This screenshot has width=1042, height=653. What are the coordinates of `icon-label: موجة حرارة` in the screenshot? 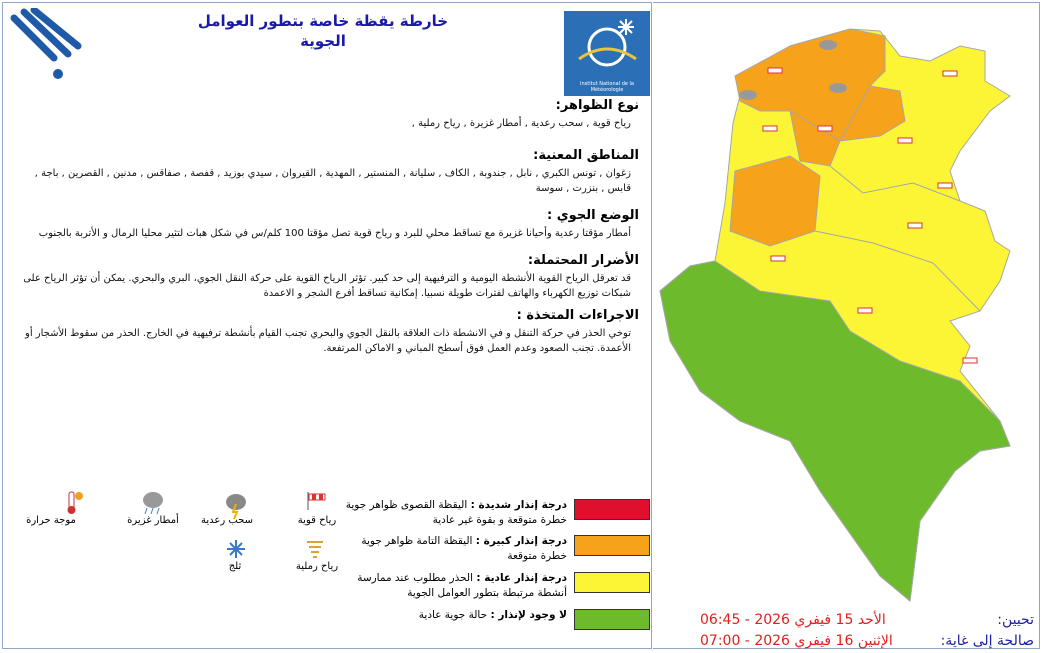 It's located at (51, 520).